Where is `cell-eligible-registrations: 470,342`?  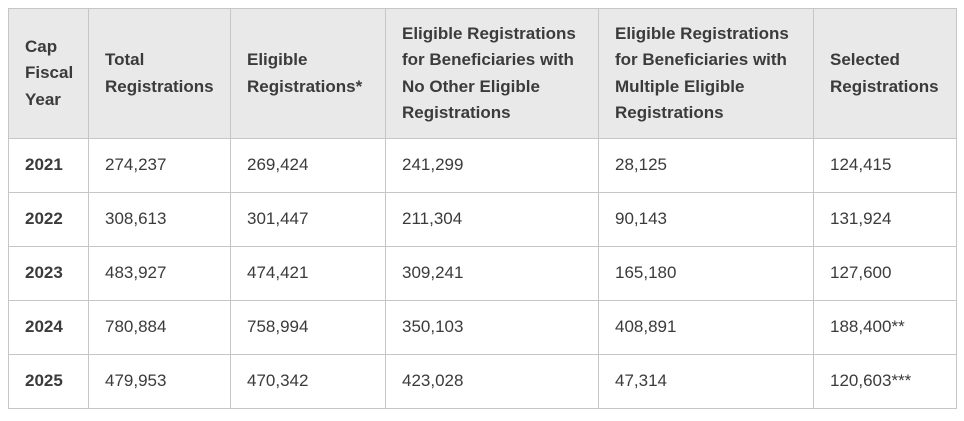
cell-eligible-registrations: 470,342 is located at coordinates (308, 381).